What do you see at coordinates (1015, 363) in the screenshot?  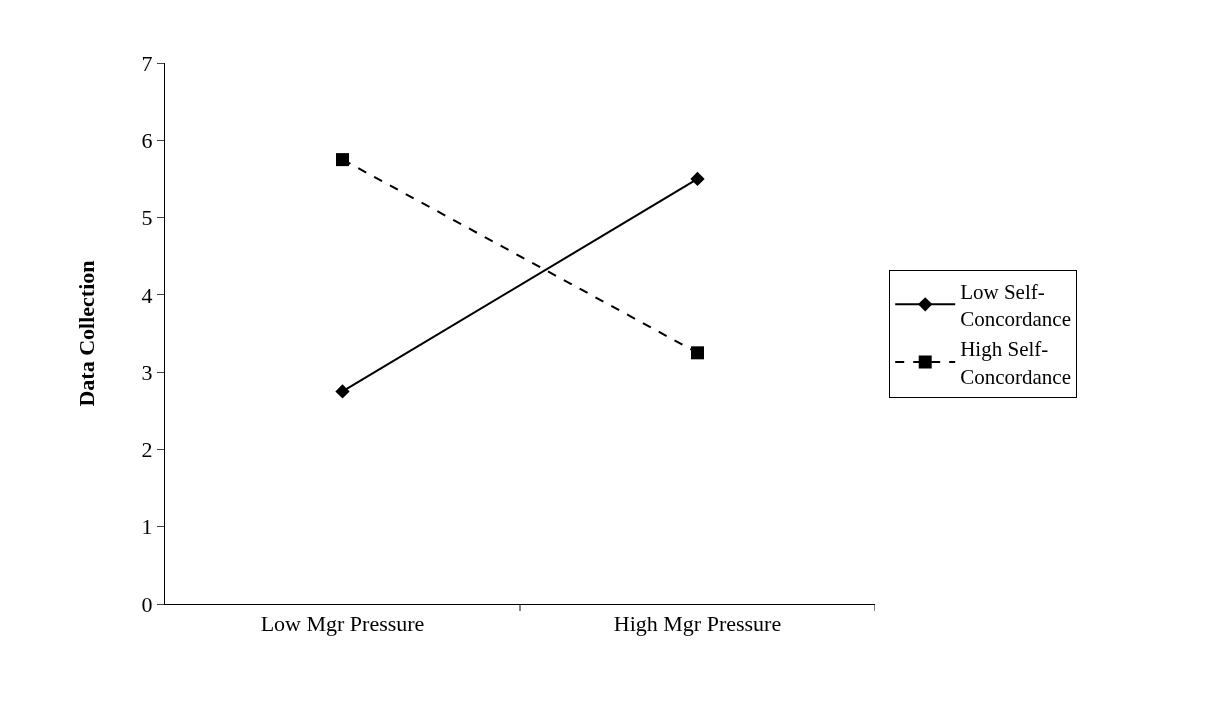 I see `legend-label: High Self-Concordance` at bounding box center [1015, 363].